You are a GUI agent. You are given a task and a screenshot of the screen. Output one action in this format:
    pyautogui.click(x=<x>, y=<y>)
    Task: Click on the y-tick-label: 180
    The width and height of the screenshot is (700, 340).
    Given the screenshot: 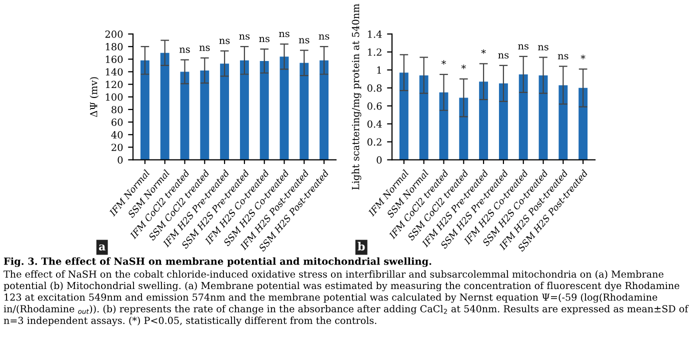 What is the action you would take?
    pyautogui.click(x=114, y=46)
    